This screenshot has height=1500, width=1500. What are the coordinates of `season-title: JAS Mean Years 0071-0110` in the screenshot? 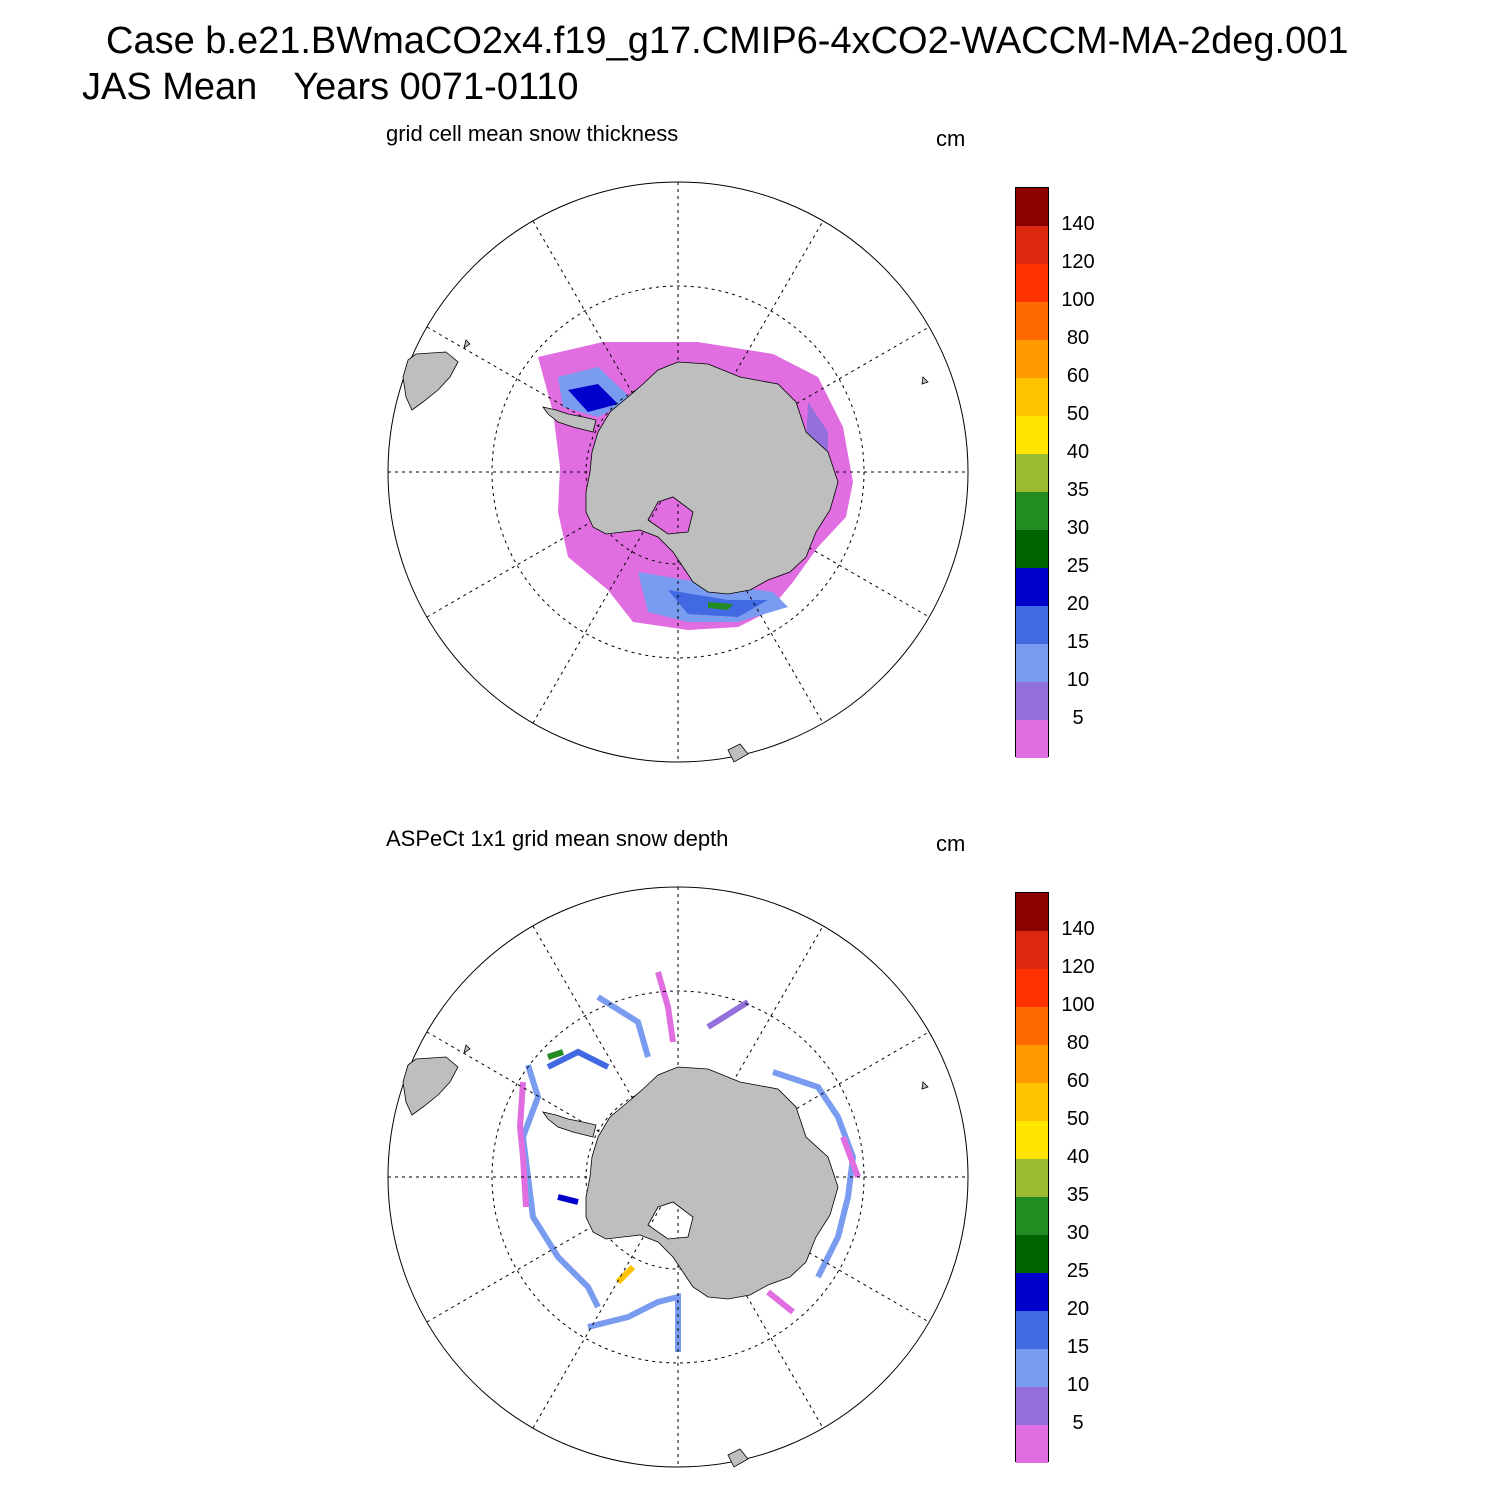 It's located at (330, 87).